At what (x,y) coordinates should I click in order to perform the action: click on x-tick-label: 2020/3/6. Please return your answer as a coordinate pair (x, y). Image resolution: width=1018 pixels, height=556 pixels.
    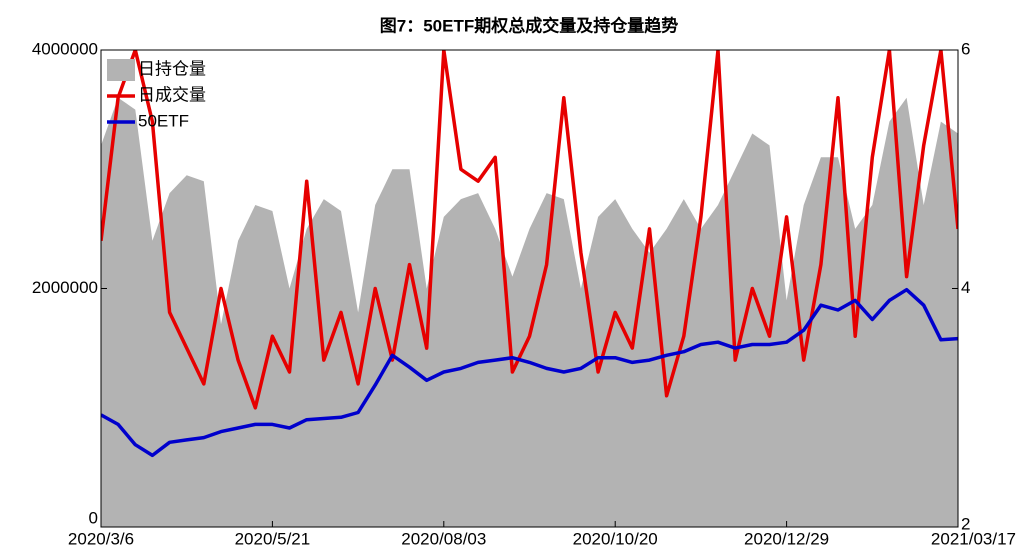
    Looking at the image, I should click on (101, 538).